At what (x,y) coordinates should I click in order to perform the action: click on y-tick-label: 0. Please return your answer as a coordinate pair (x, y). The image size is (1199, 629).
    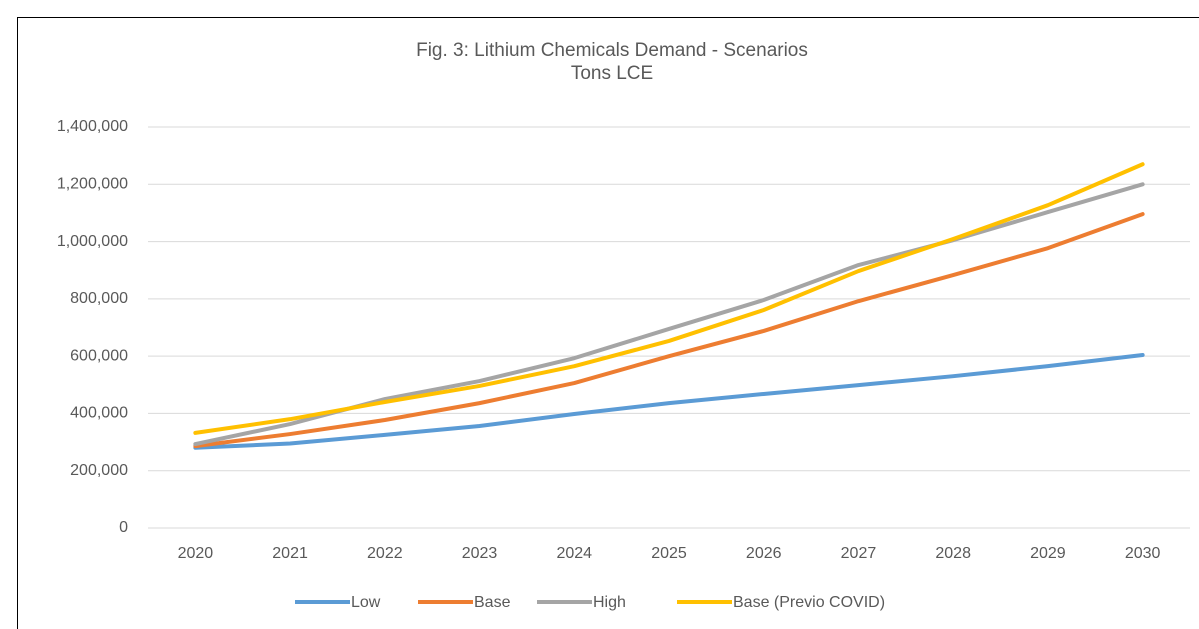
    Looking at the image, I should click on (123, 527).